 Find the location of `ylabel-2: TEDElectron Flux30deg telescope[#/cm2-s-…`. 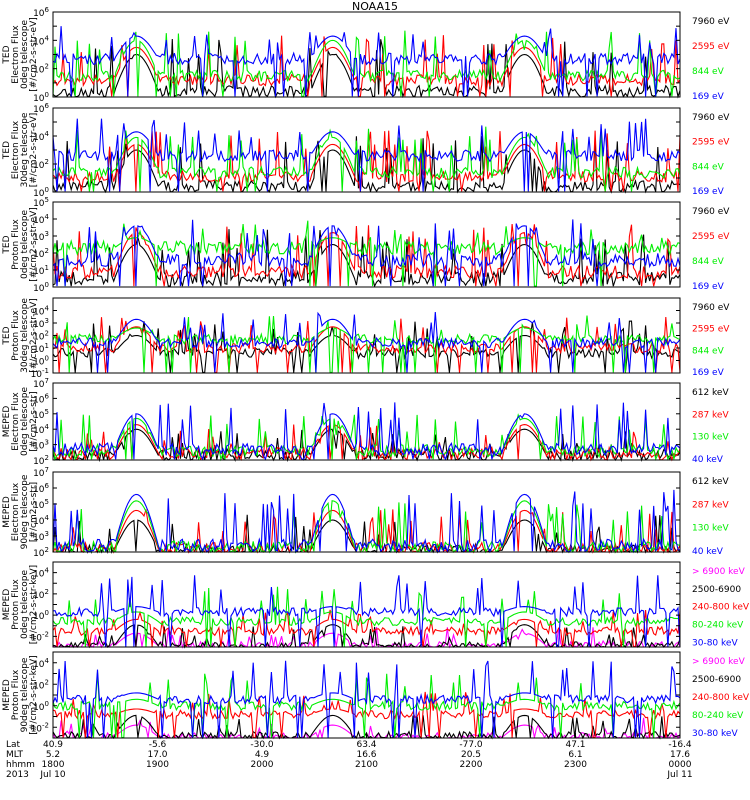

ylabel-2: TEDElectron Flux30deg telescope[#/cm2-s-… is located at coordinates (20, 149).